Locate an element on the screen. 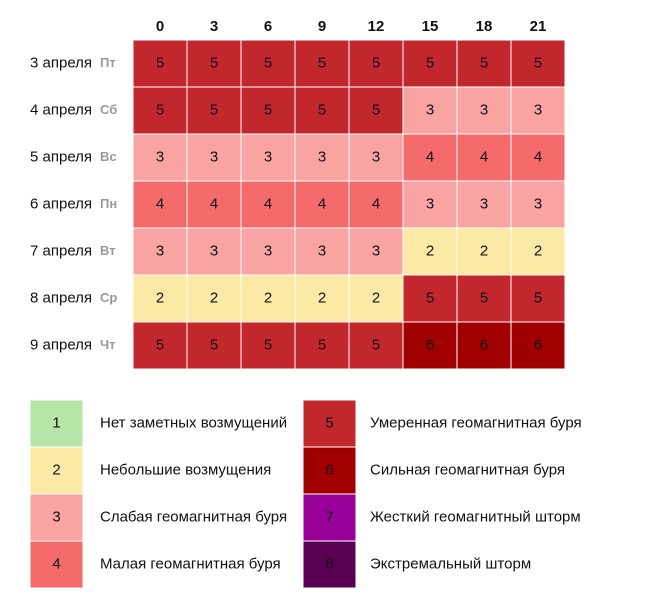 The width and height of the screenshot is (656, 613). row-weekday: Сб is located at coordinates (108, 109).